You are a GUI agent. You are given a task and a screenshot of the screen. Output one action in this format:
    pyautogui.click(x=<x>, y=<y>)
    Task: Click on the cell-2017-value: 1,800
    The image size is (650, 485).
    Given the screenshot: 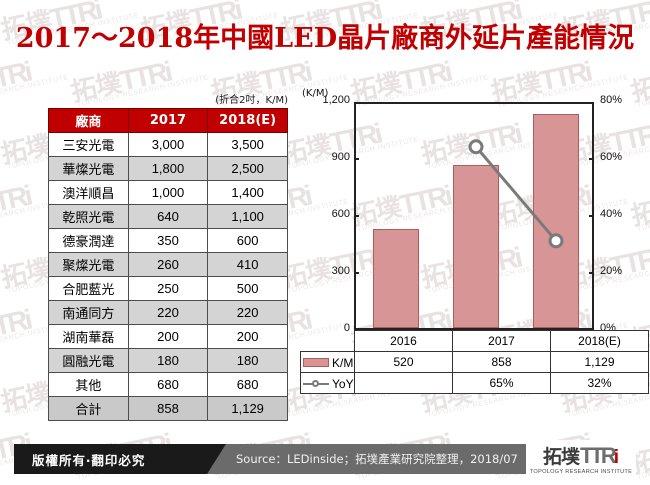 What is the action you would take?
    pyautogui.click(x=168, y=168)
    